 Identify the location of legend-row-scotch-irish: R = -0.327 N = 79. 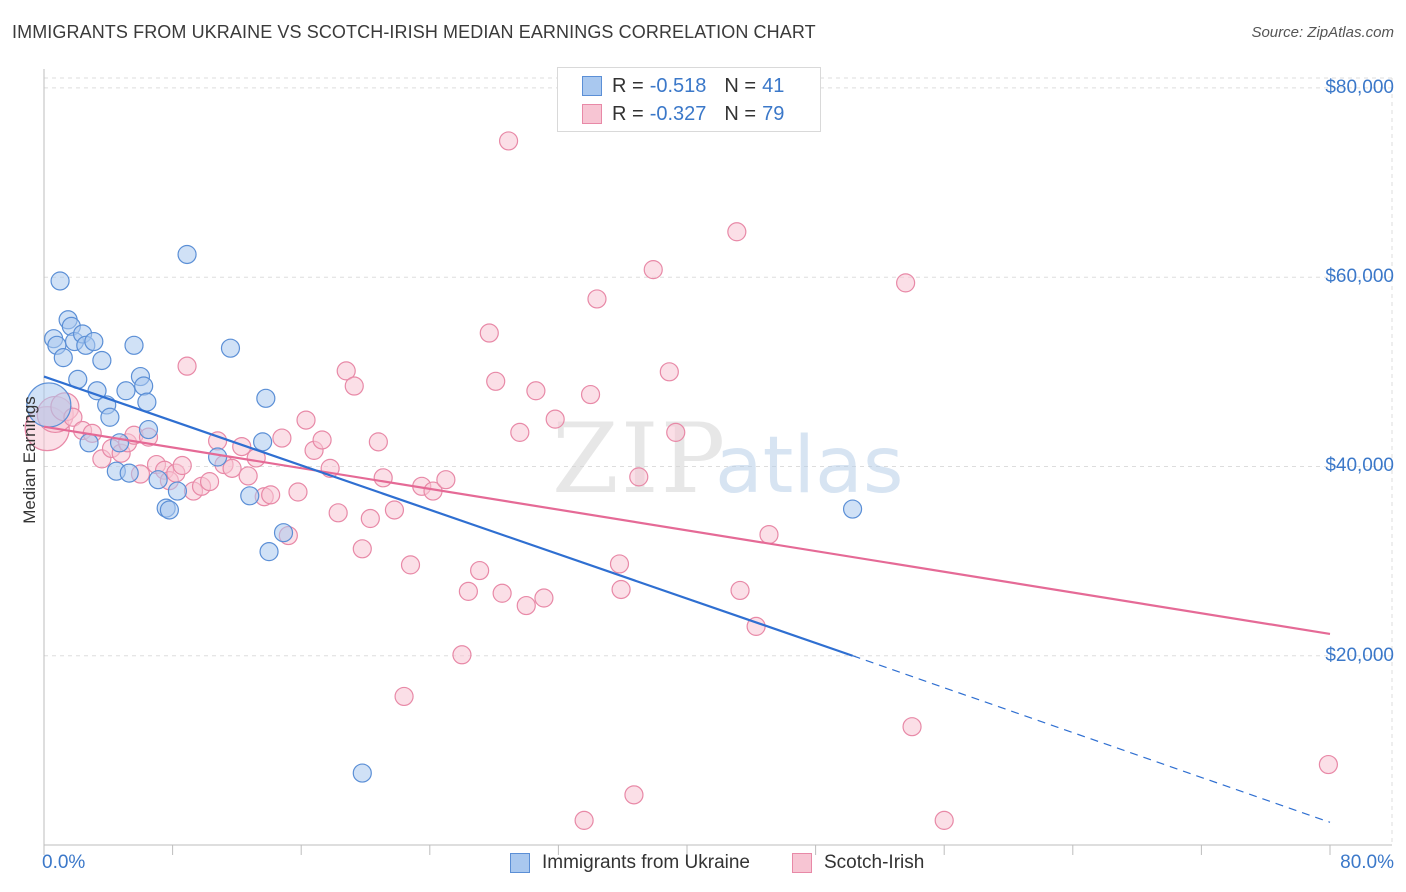
(683, 114).